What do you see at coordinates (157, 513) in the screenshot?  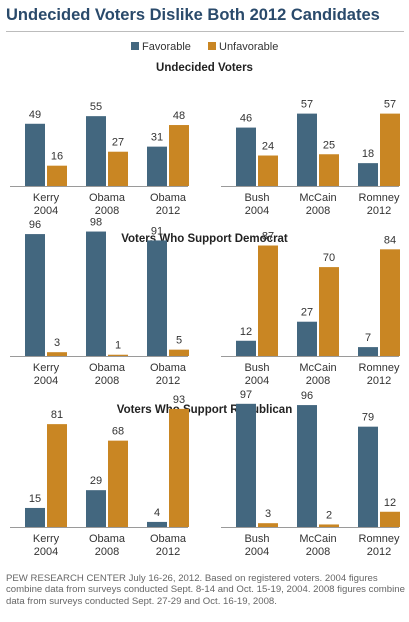 I see `data-label: 4` at bounding box center [157, 513].